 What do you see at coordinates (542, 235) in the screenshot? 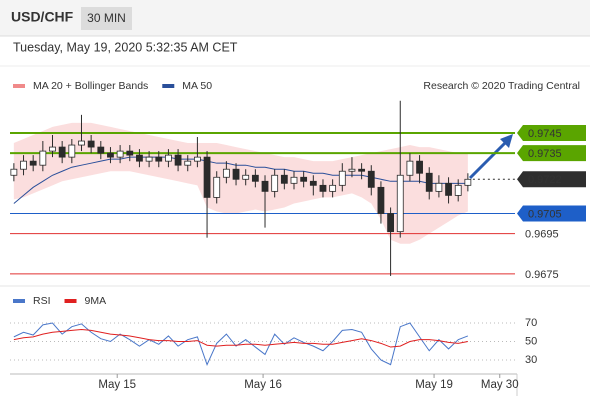
I see `level-label: 0.9695` at bounding box center [542, 235].